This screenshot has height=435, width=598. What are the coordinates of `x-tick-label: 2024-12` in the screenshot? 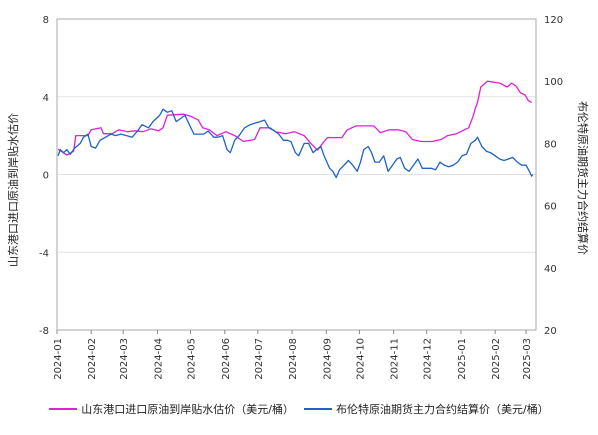 It's located at (428, 359).